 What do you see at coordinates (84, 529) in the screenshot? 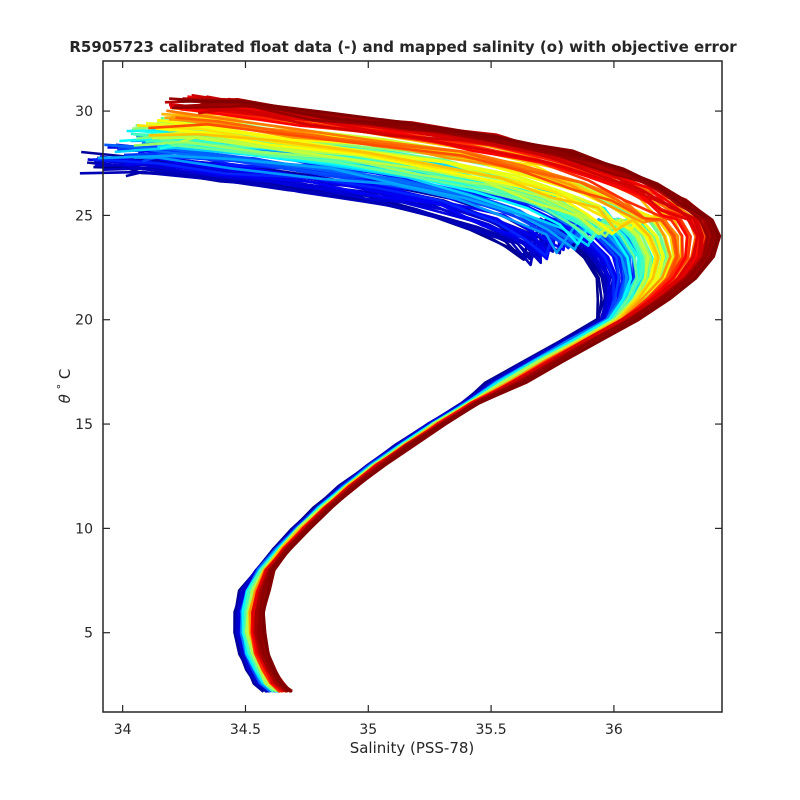
I see `y-tick-label: 10` at bounding box center [84, 529].